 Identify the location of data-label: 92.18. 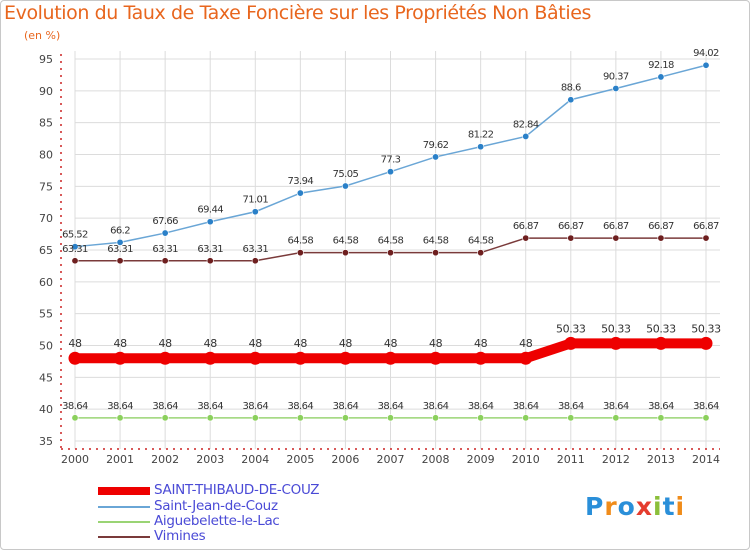
(661, 65).